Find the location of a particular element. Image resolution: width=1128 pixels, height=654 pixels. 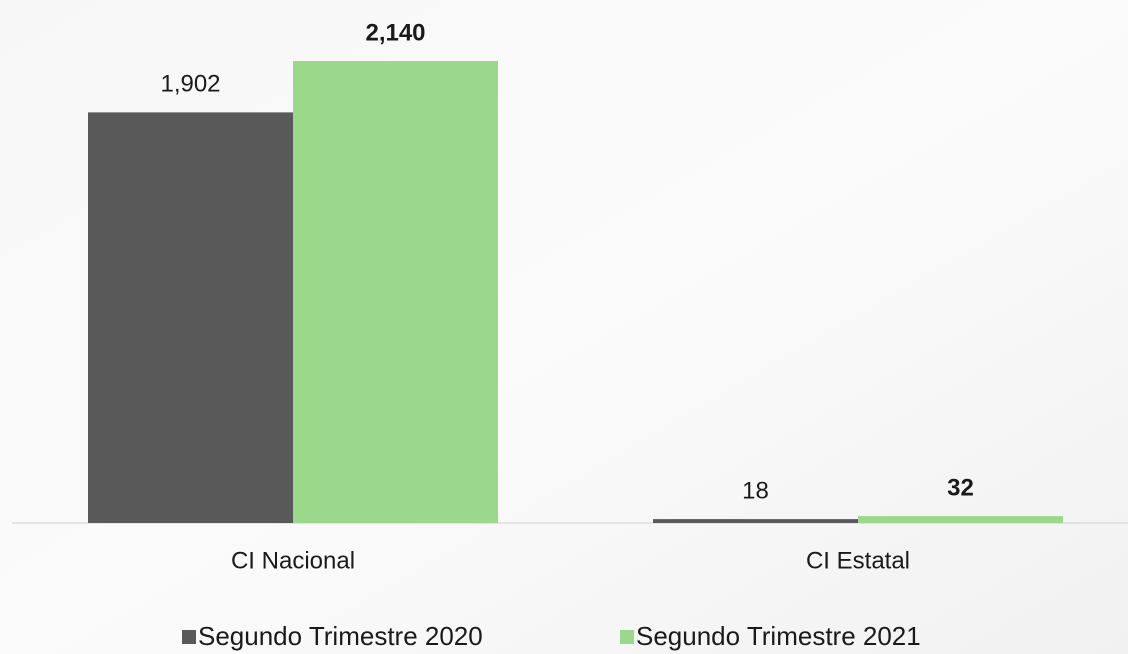

value-label: 32 is located at coordinates (960, 487).